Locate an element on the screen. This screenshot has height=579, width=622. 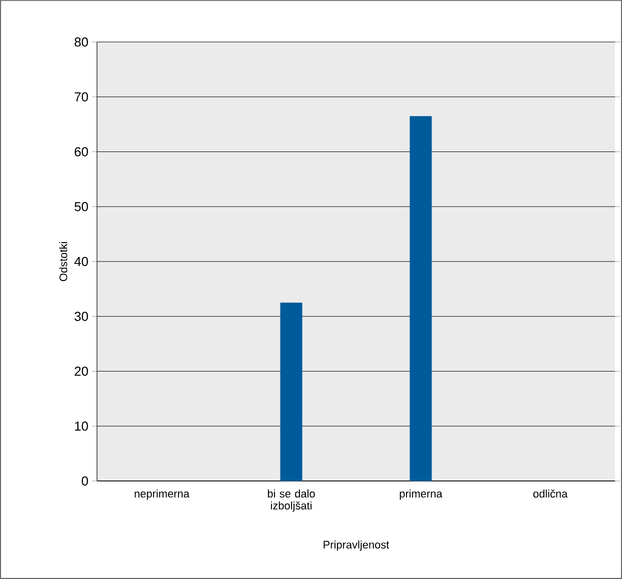
x-tick-label: neprimerna is located at coordinates (162, 495).